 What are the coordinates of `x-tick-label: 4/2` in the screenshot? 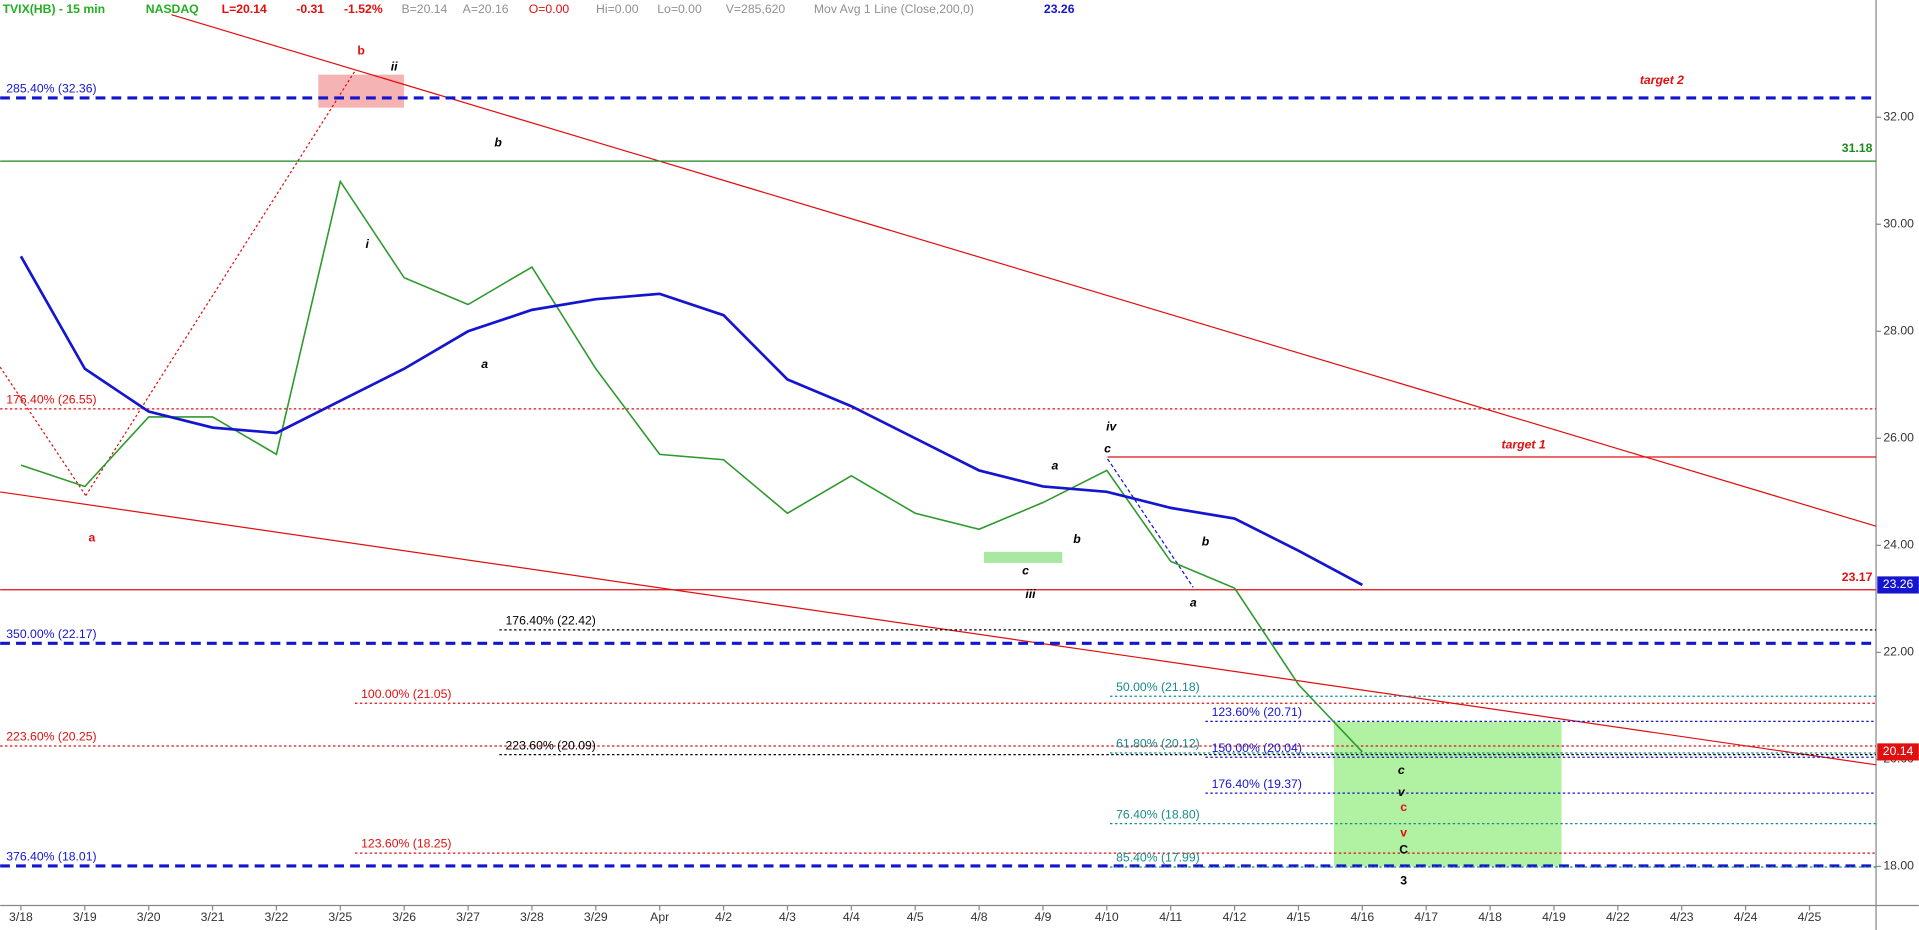 It's located at (723, 917).